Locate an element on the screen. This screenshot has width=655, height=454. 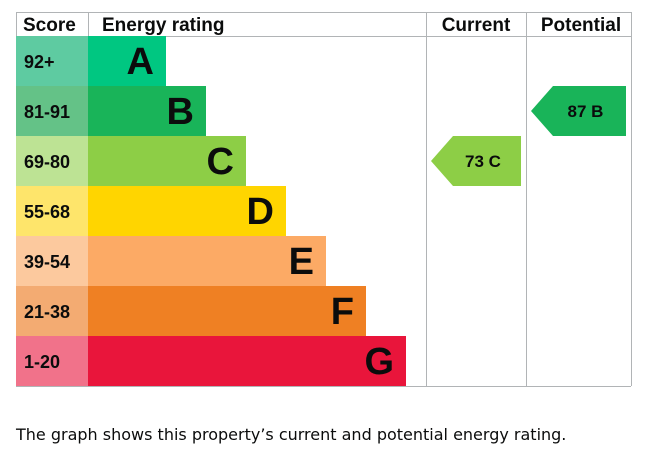
band-letter-d: D is located at coordinates (260, 212).